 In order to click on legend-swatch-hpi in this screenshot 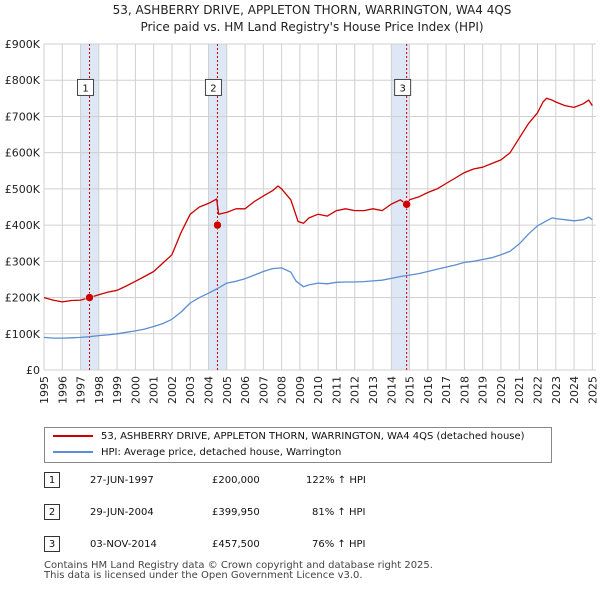, I will do `click(73, 452)`.